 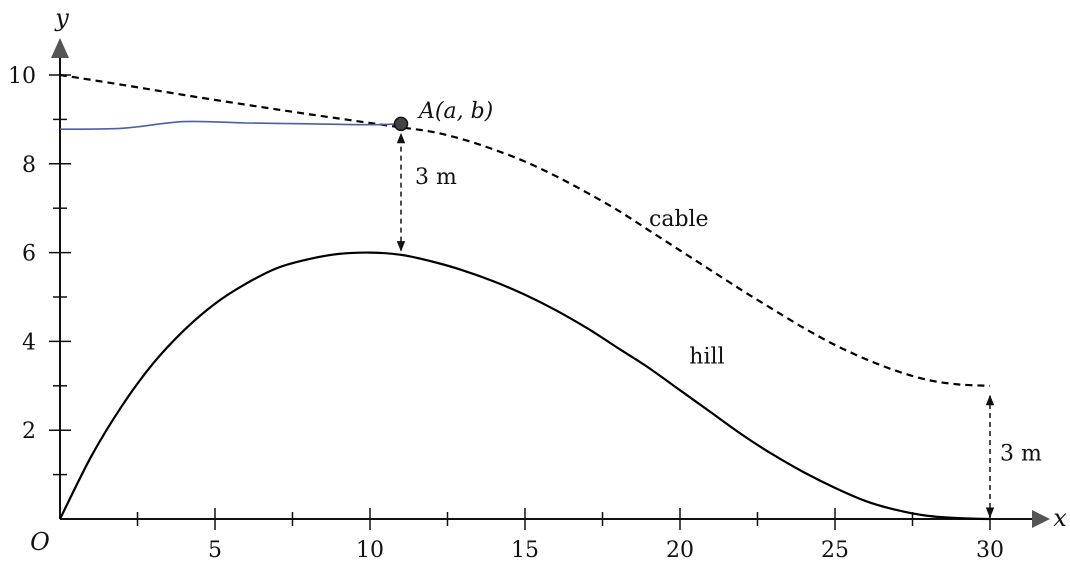 I want to click on origin-label: O, so click(x=40, y=542).